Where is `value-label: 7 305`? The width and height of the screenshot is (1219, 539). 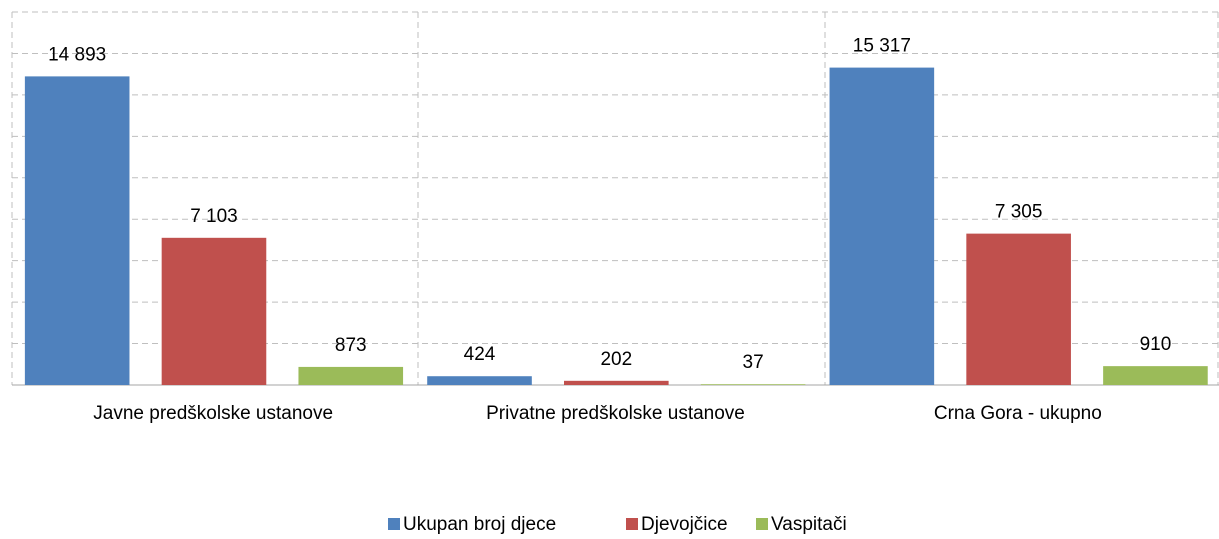 value-label: 7 305 is located at coordinates (1019, 212).